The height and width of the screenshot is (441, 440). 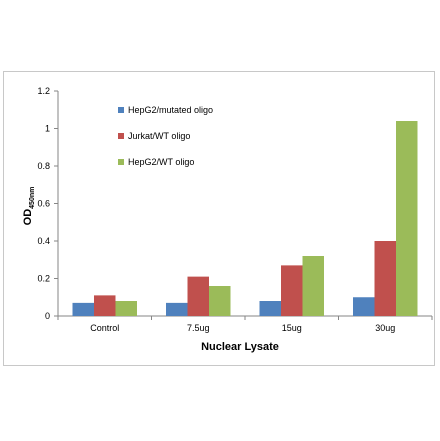 What do you see at coordinates (170, 110) in the screenshot?
I see `legend-label: HepG2/mutated oligo` at bounding box center [170, 110].